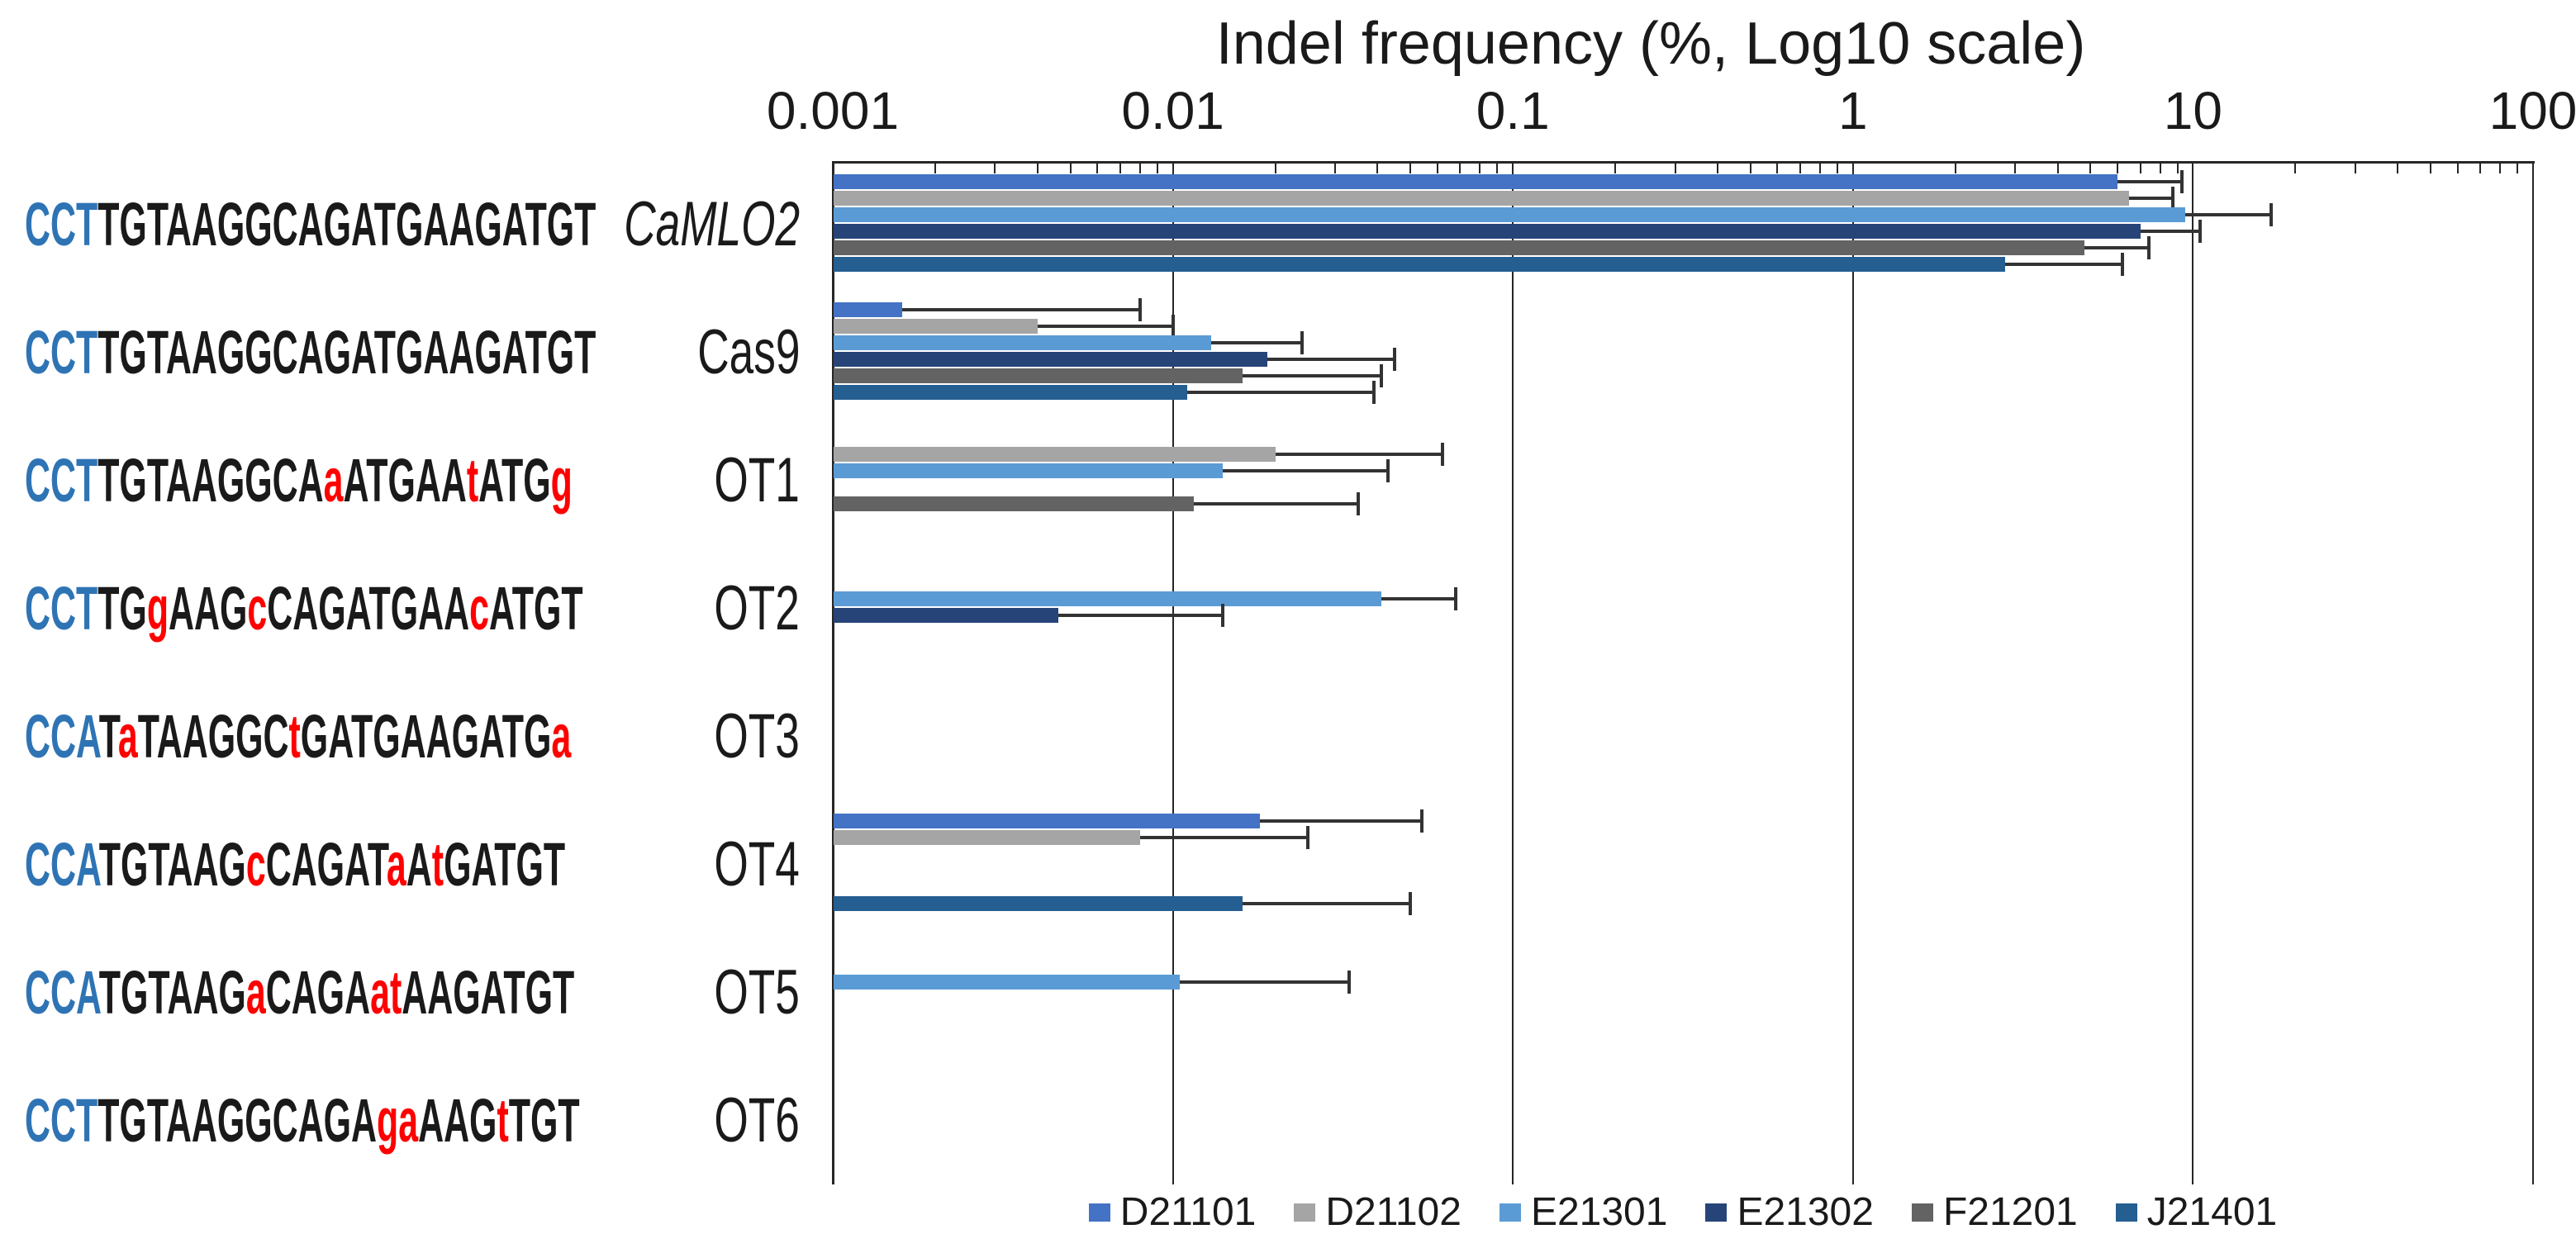 This screenshot has height=1253, width=2576. Describe the element at coordinates (1172, 110) in the screenshot. I see `x-axis-tick-label: 0.01` at that location.